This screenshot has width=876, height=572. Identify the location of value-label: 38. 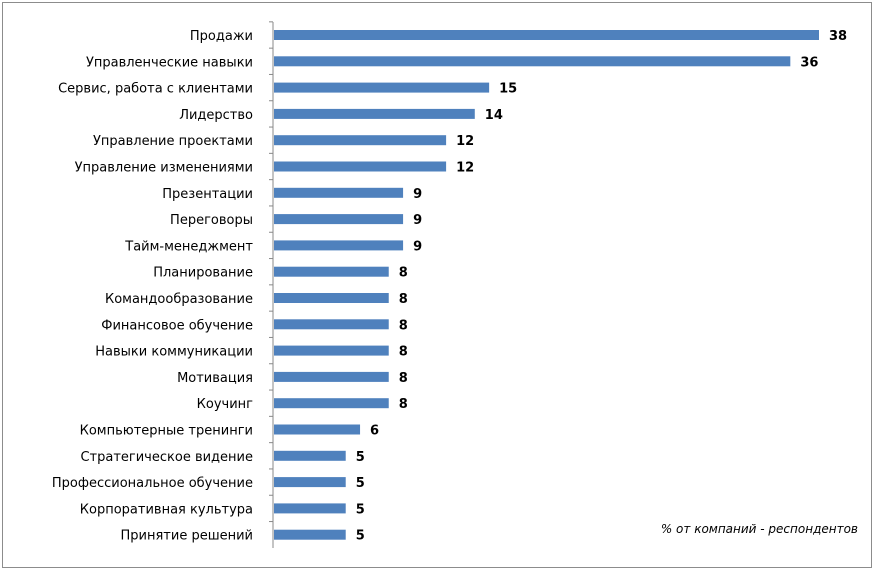
(838, 36).